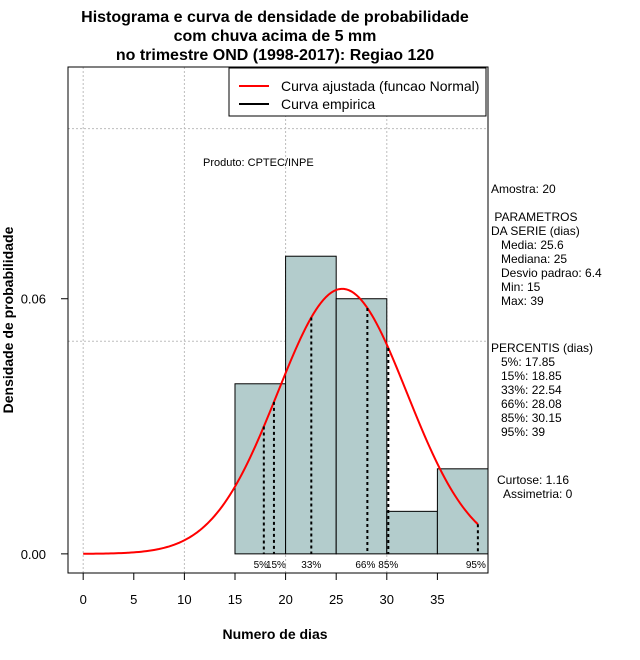  What do you see at coordinates (542, 348) in the screenshot?
I see `side-panel-text: PERCENTIS (dias)` at bounding box center [542, 348].